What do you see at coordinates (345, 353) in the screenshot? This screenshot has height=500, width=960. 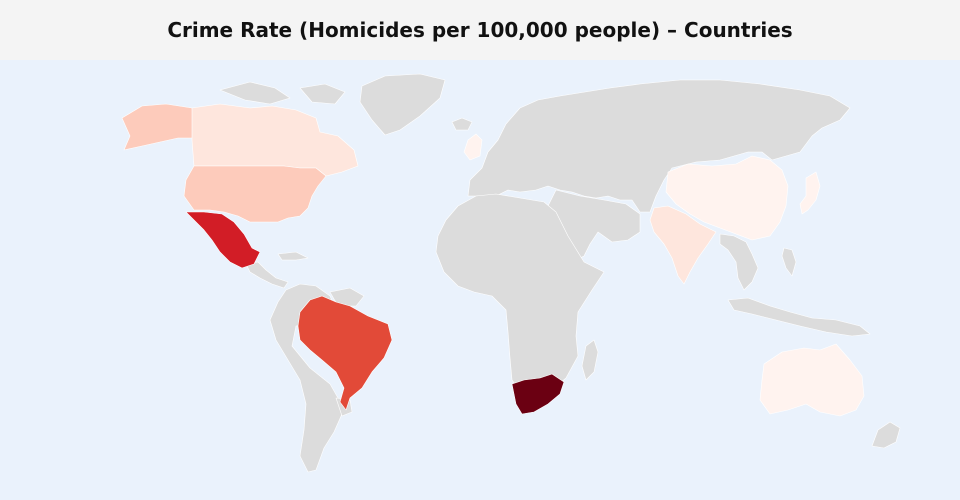 I see `country-brazil` at bounding box center [345, 353].